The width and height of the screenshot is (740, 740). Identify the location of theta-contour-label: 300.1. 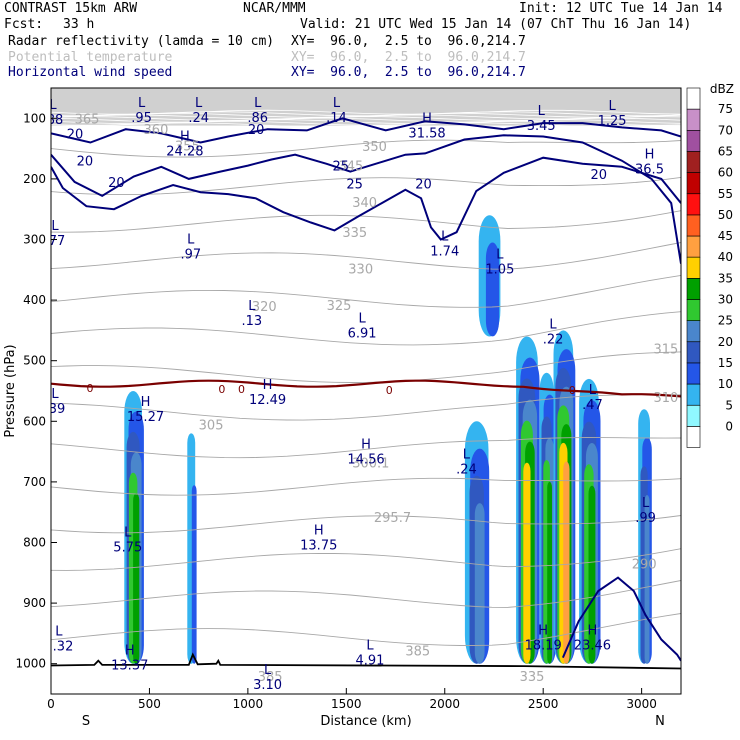
(370, 464).